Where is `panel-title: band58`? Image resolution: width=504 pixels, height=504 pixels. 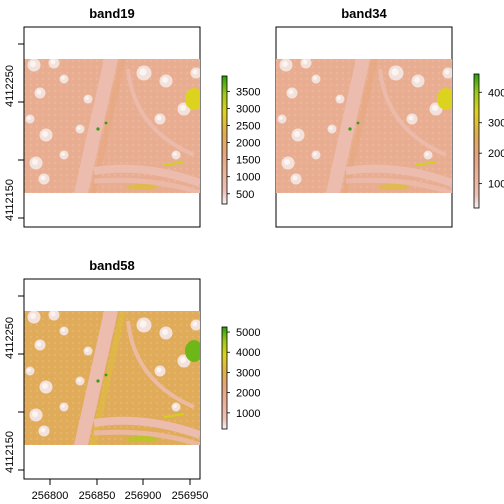
panel-title: band58 is located at coordinates (112, 265).